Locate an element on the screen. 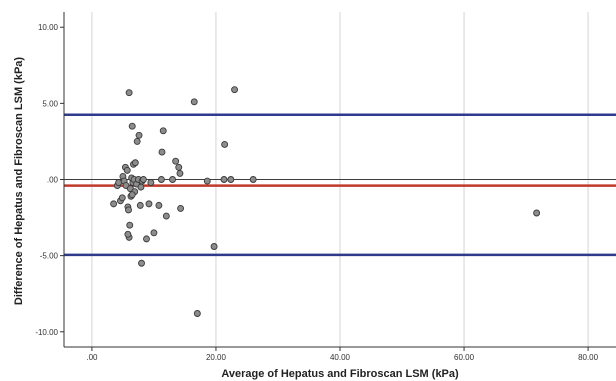 The image size is (616, 381). y-tick-label: 10.00 is located at coordinates (48, 27).